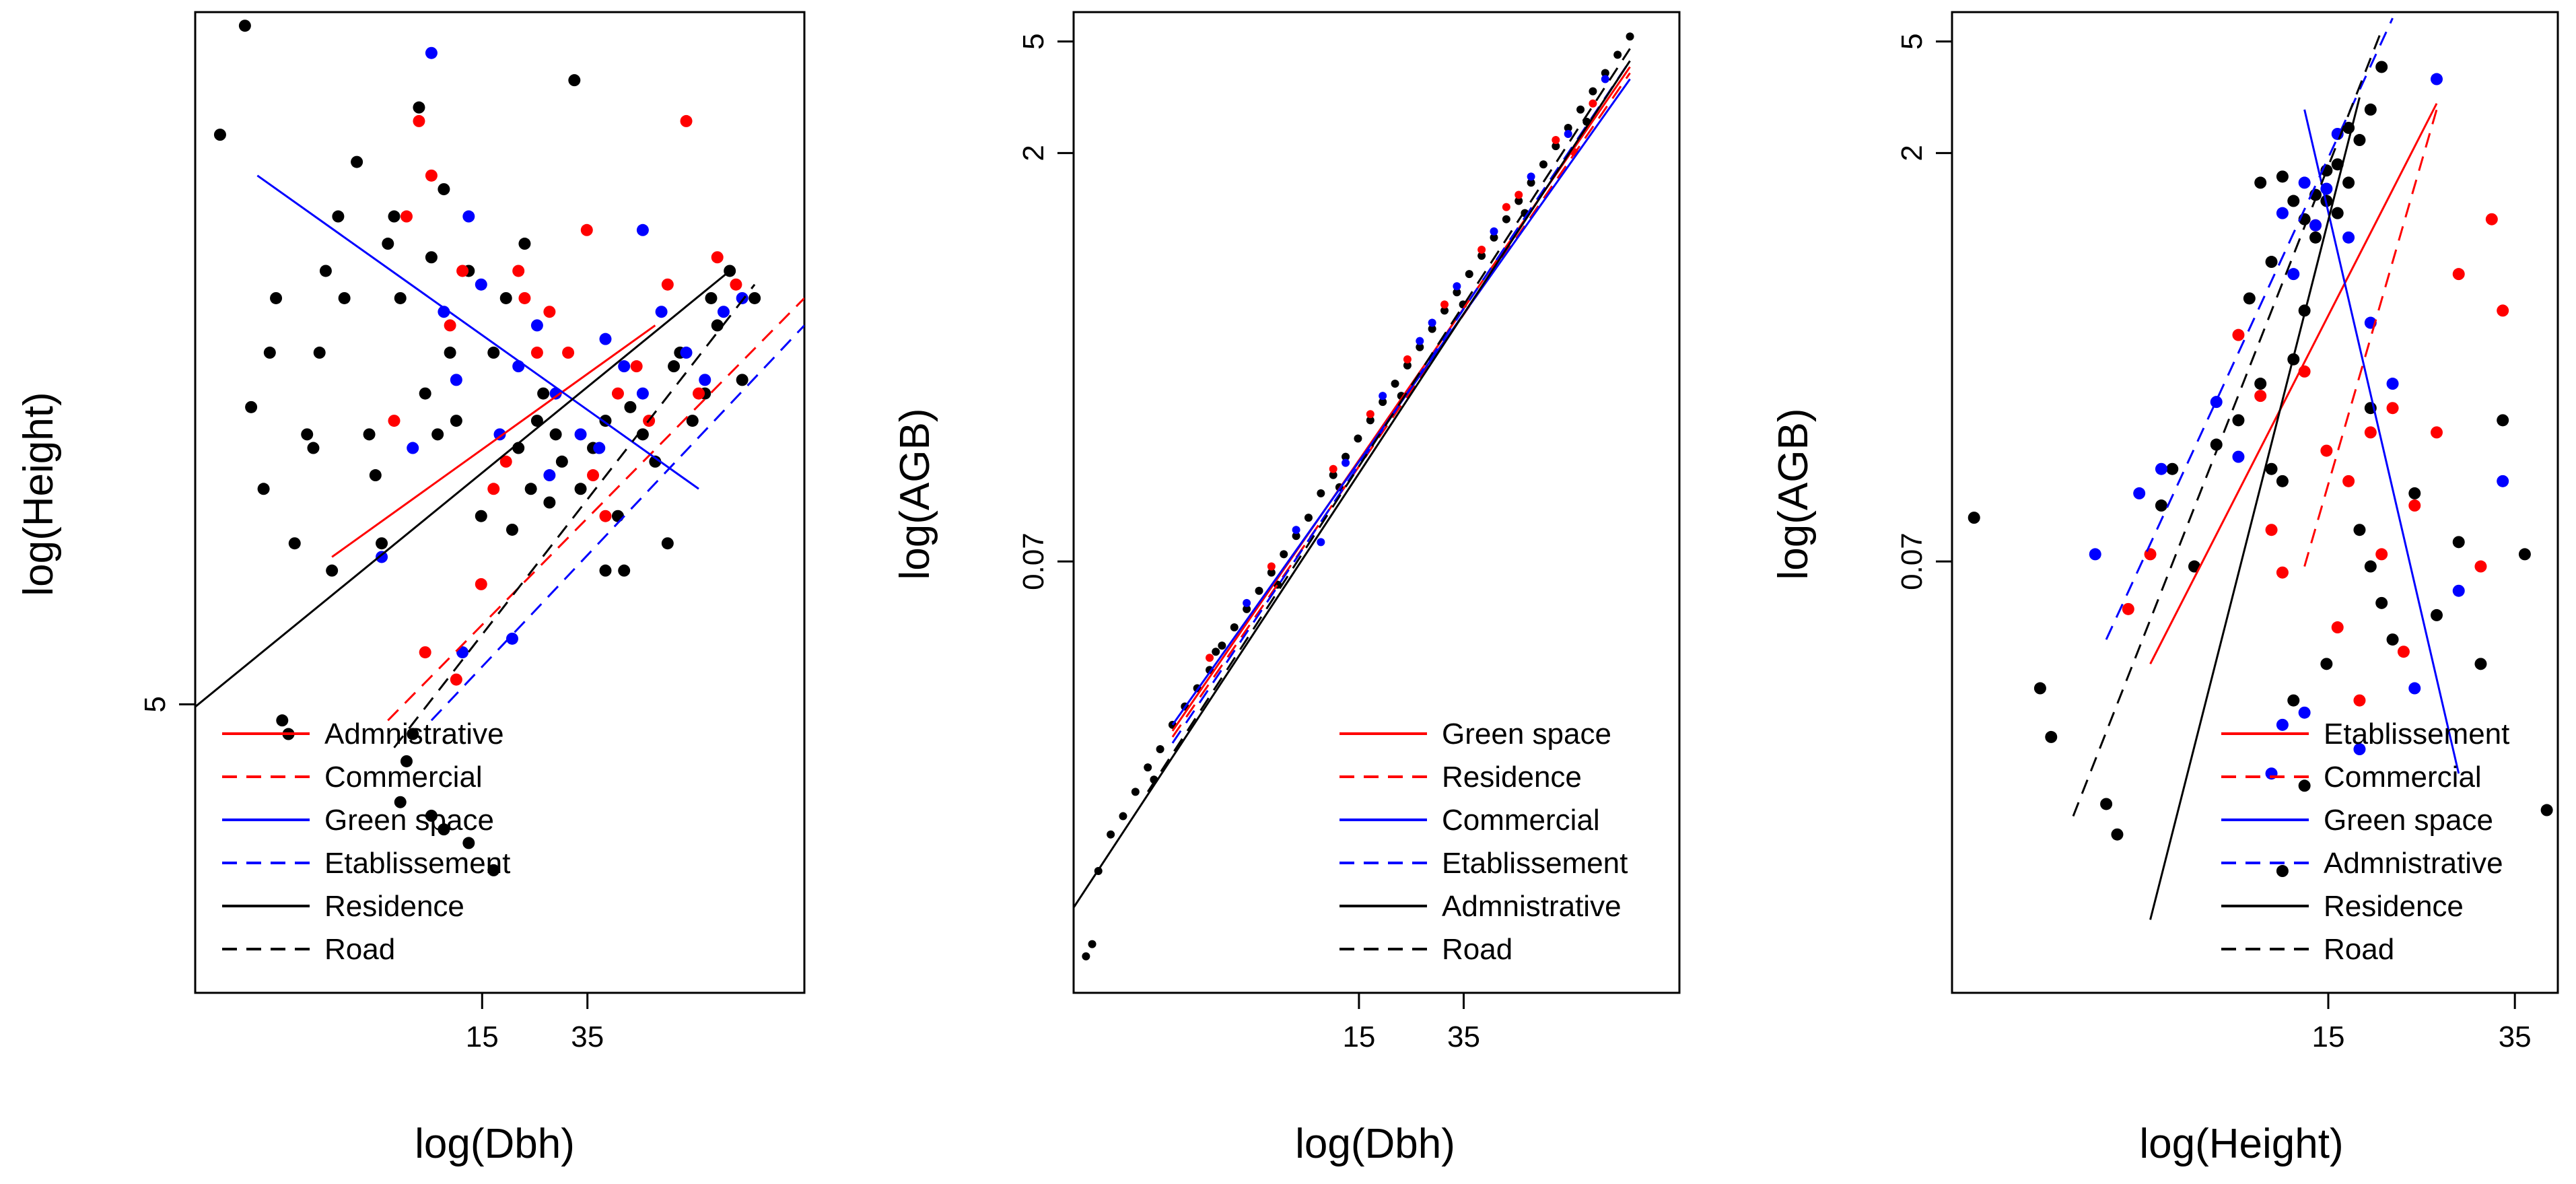  Describe the element at coordinates (2413, 863) in the screenshot. I see `legend-label: Admnistrative` at that location.